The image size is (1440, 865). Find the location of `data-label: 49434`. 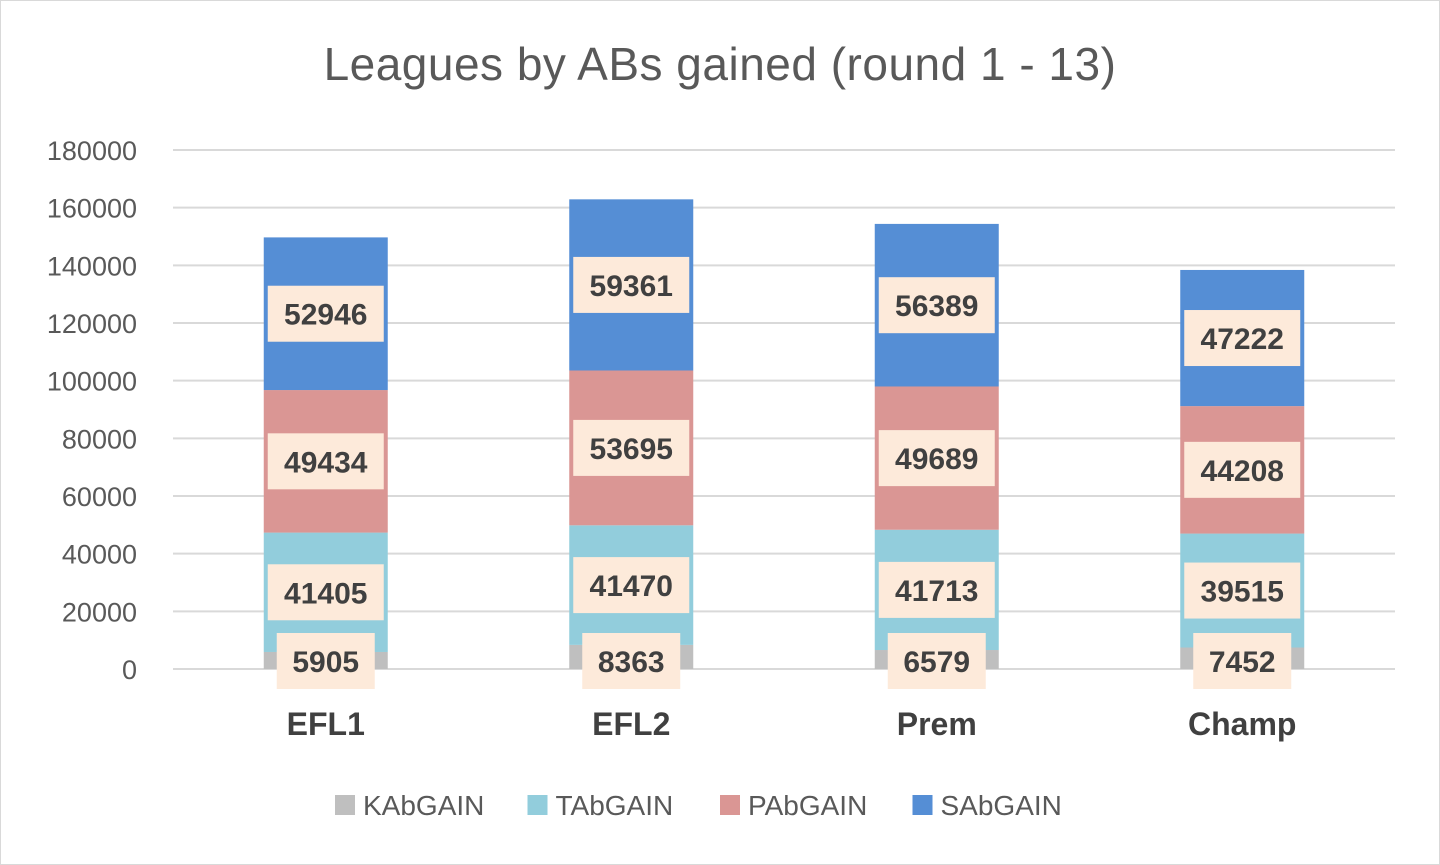

data-label: 49434 is located at coordinates (326, 462).